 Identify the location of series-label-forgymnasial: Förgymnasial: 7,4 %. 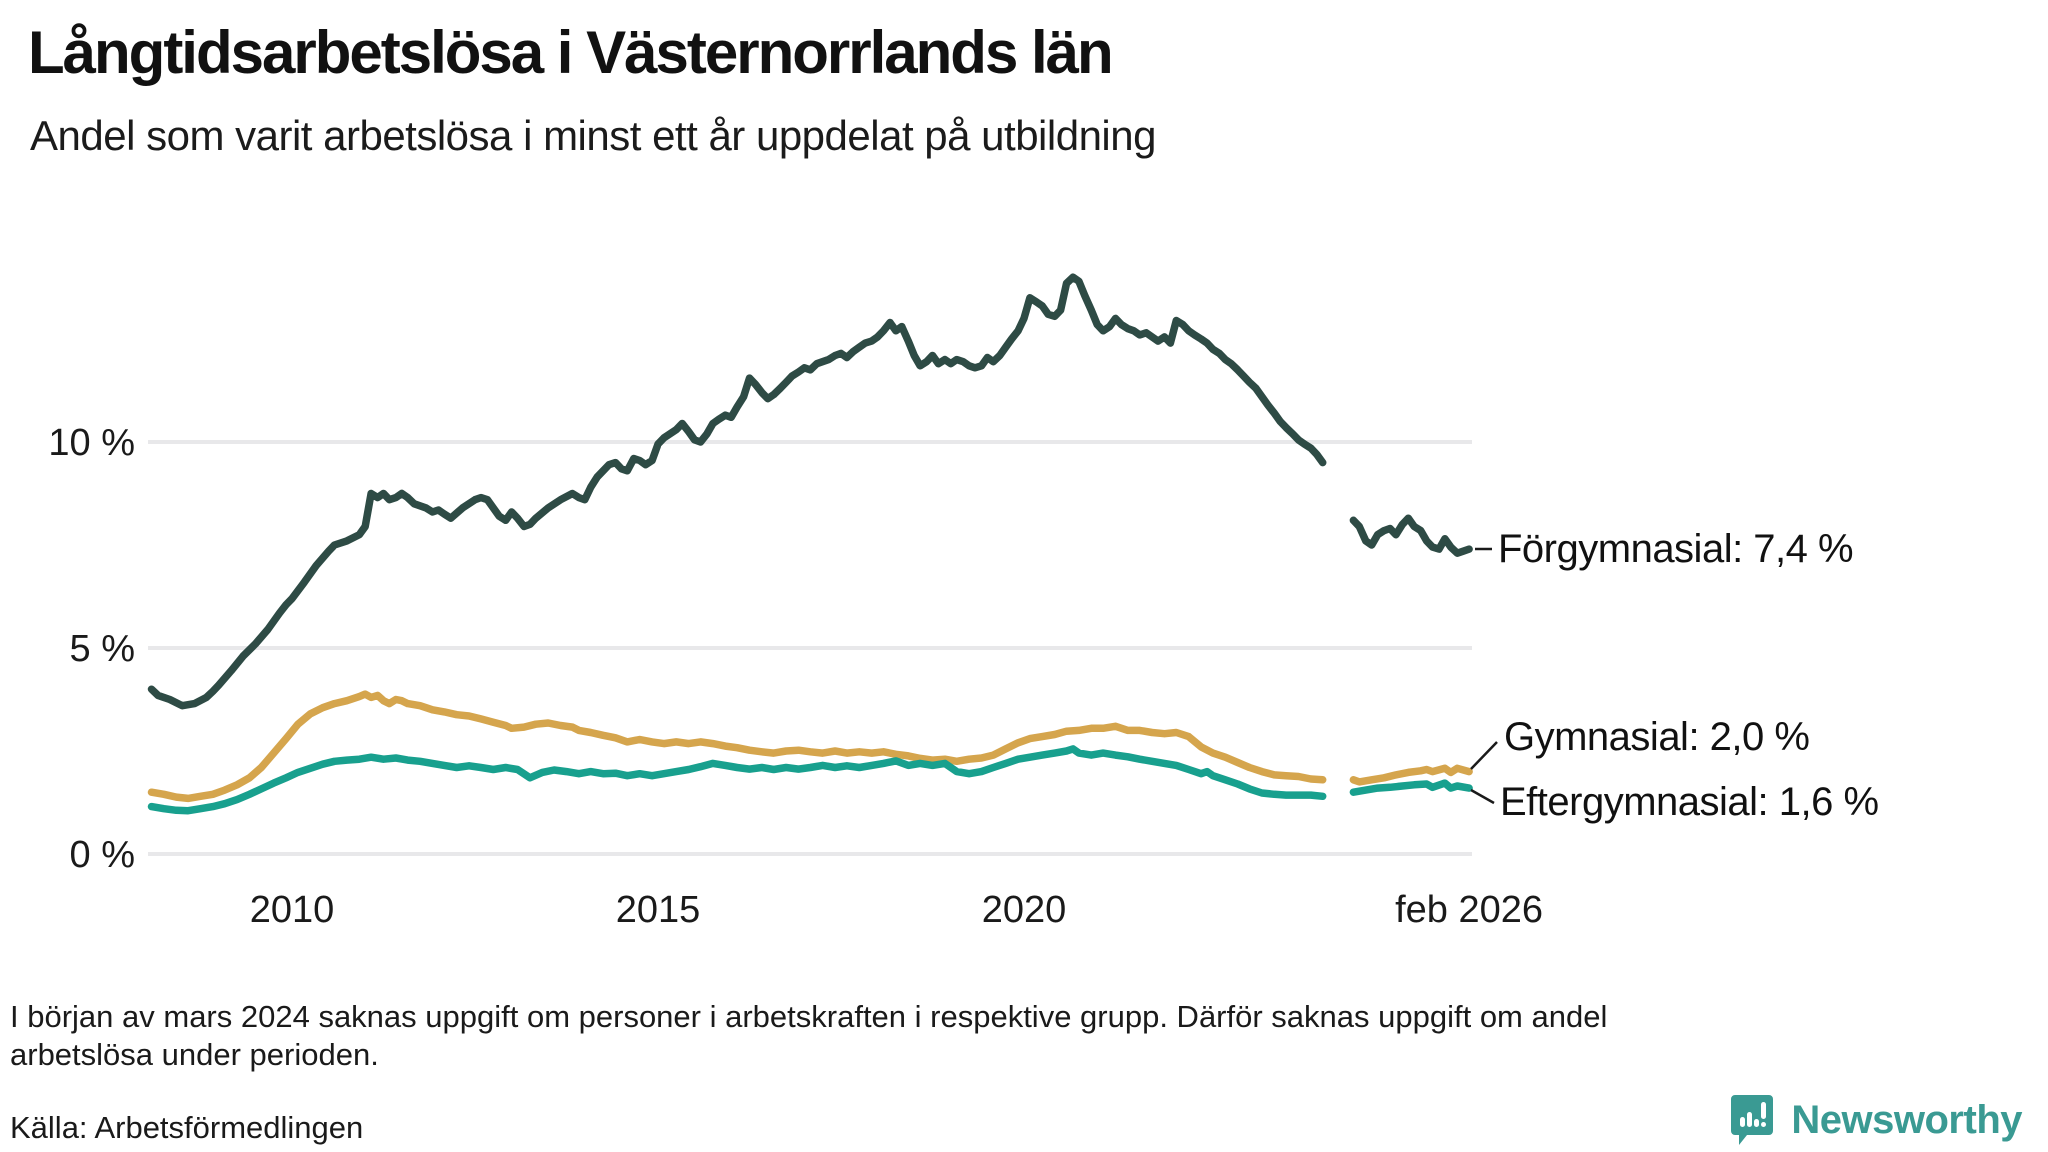
(1676, 549).